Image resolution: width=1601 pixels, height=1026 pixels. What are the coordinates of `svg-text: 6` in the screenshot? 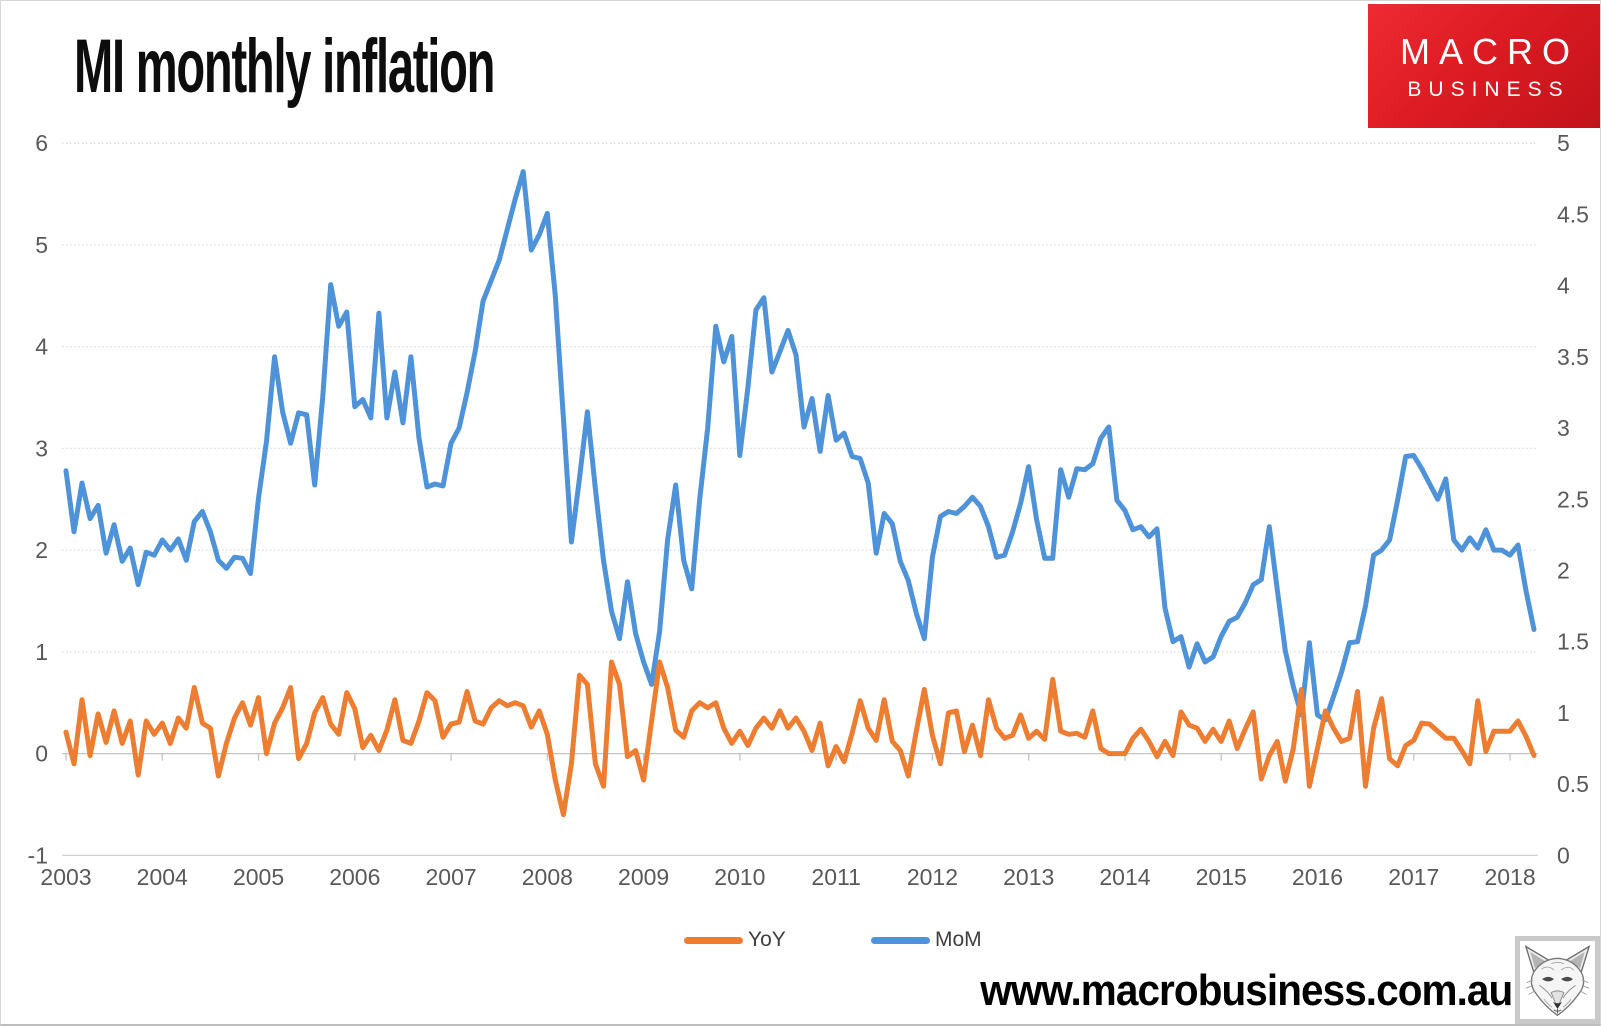 It's located at (41, 143).